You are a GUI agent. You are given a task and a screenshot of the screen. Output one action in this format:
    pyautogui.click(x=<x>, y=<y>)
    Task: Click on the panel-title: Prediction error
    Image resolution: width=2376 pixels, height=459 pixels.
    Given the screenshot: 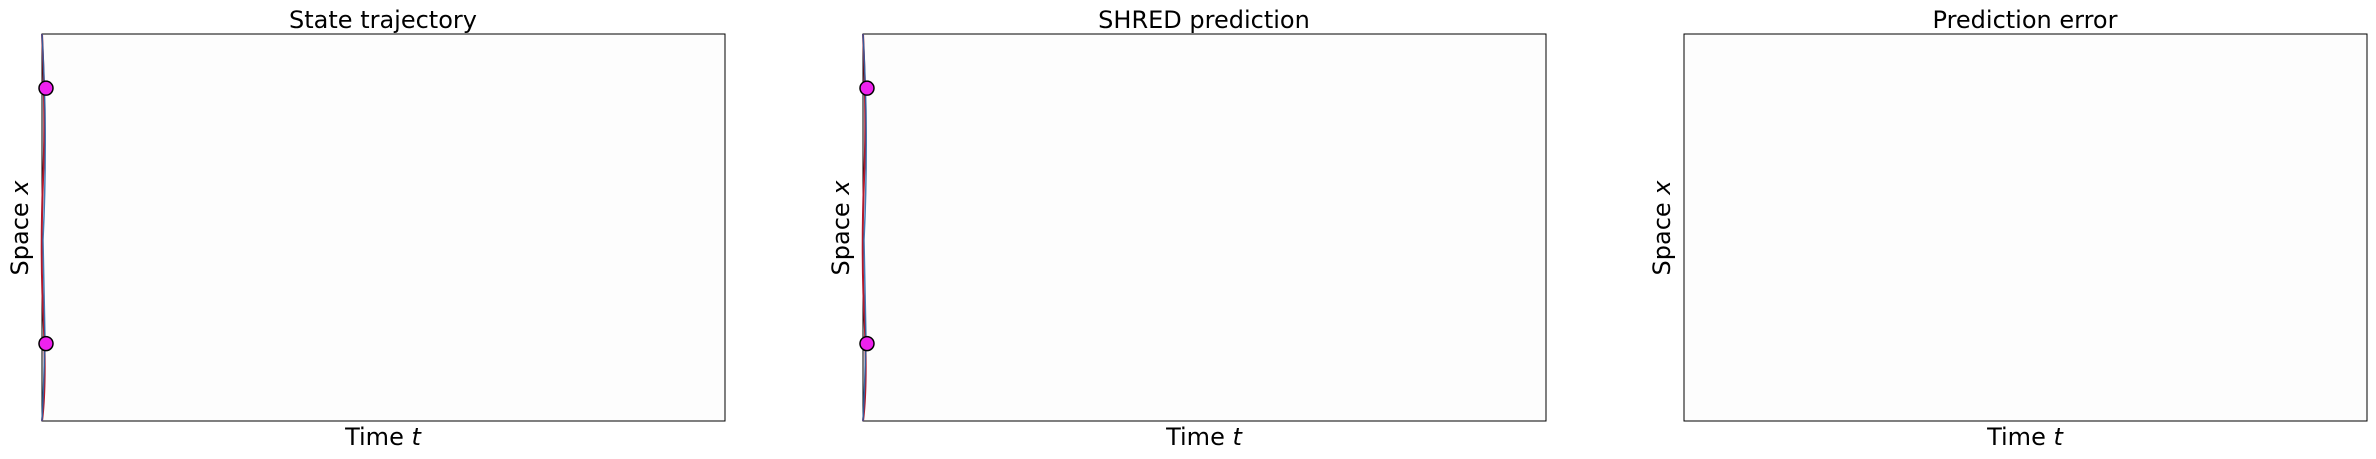 What is the action you would take?
    pyautogui.click(x=2025, y=20)
    